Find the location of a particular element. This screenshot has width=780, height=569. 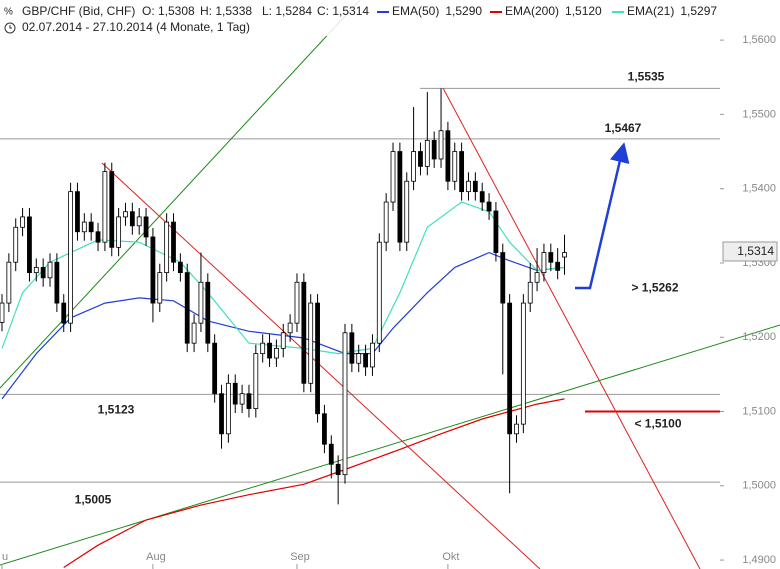

y-tick-label: 1,4900 is located at coordinates (759, 560).